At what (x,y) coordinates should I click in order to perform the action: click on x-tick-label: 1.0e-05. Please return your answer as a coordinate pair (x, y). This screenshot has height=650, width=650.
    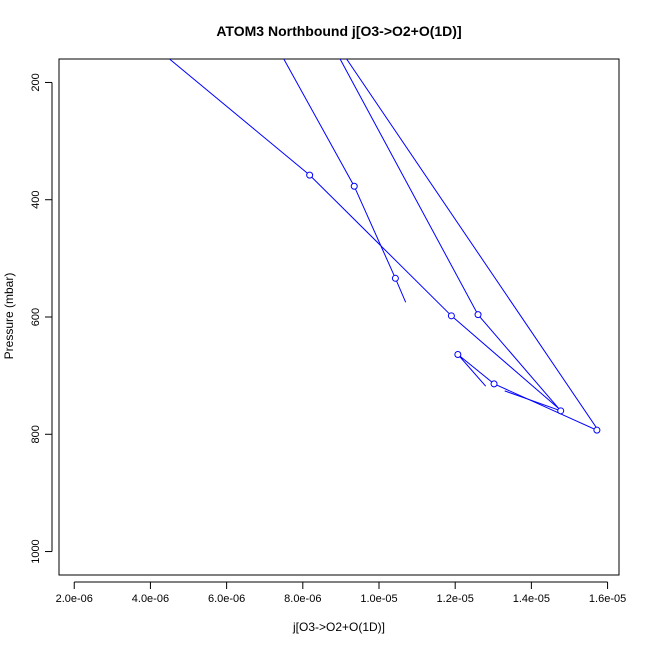
    Looking at the image, I should click on (378, 599).